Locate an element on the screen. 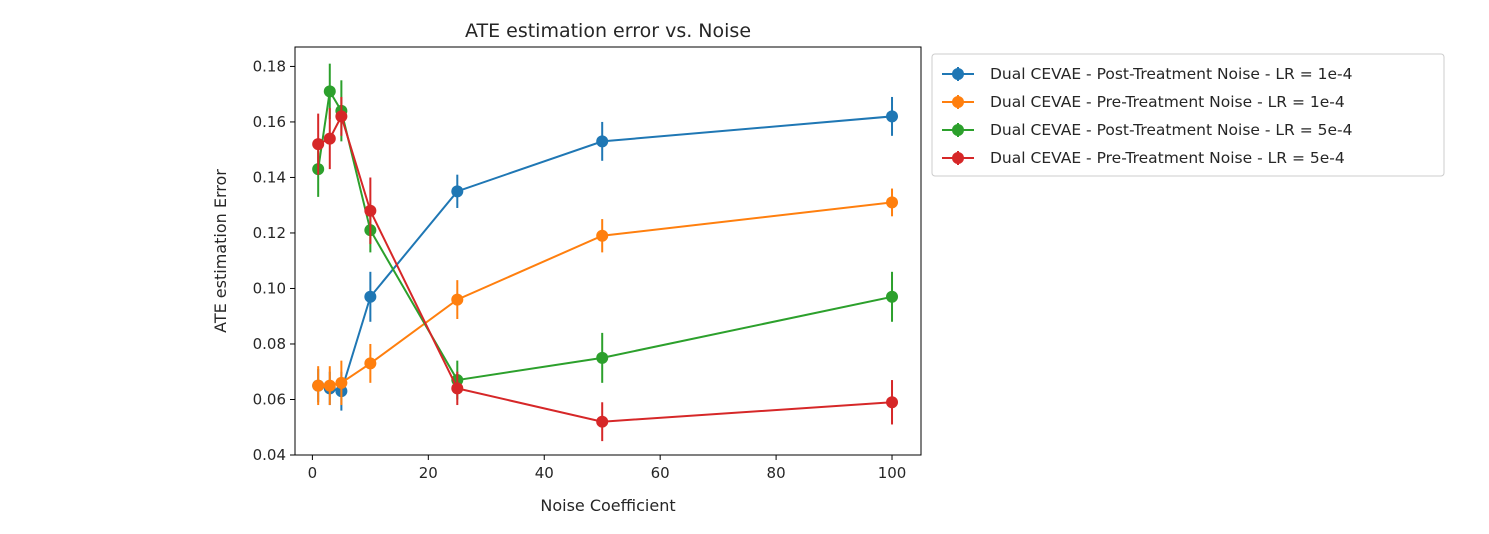 This screenshot has width=1489, height=534. y-tick-label: 0.10 is located at coordinates (269, 288).